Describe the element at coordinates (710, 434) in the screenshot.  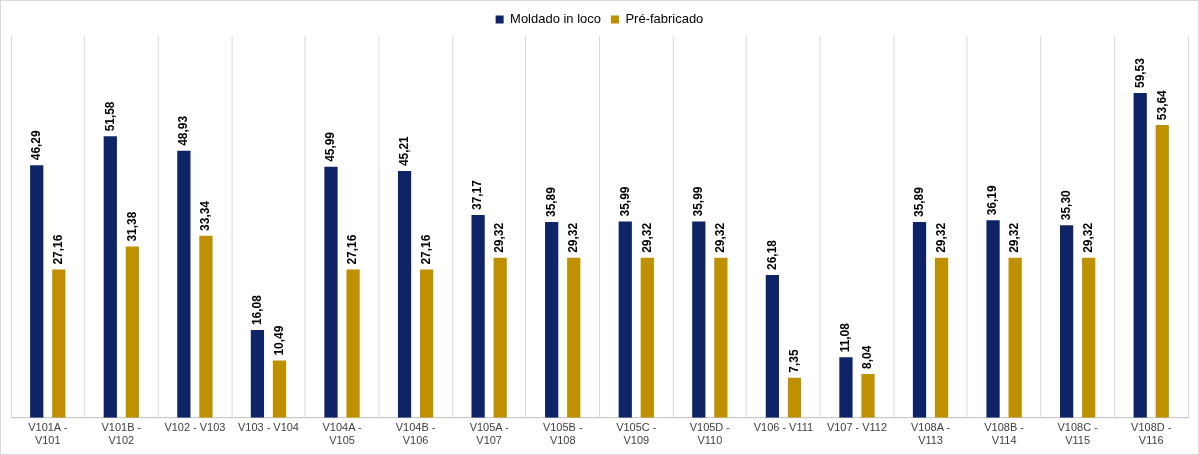
I see `x-tick-label: V105D - V110` at that location.